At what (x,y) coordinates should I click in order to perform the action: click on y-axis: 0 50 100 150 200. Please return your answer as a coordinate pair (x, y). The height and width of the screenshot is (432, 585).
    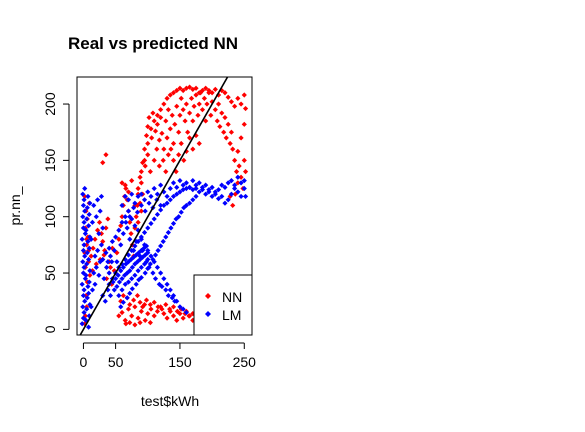
    Looking at the image, I should click on (56, 212).